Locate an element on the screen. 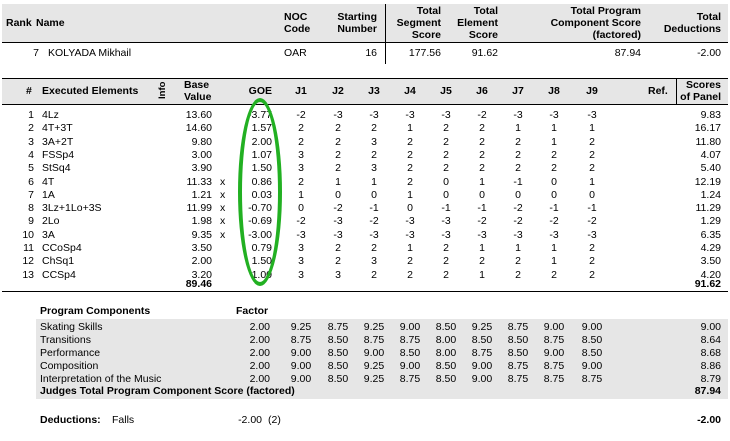  element-bonus-marker: x is located at coordinates (223, 194).